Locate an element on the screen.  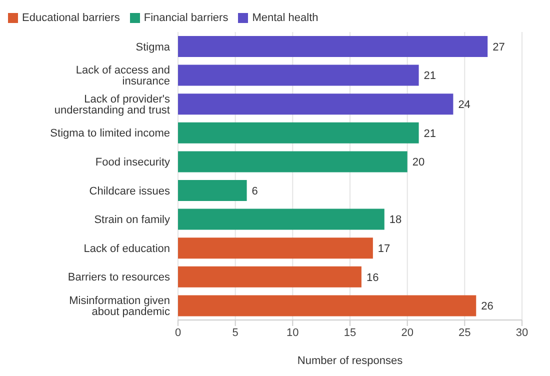
y-tick-label: Lack of provider's understanding and trust is located at coordinates (112, 104).